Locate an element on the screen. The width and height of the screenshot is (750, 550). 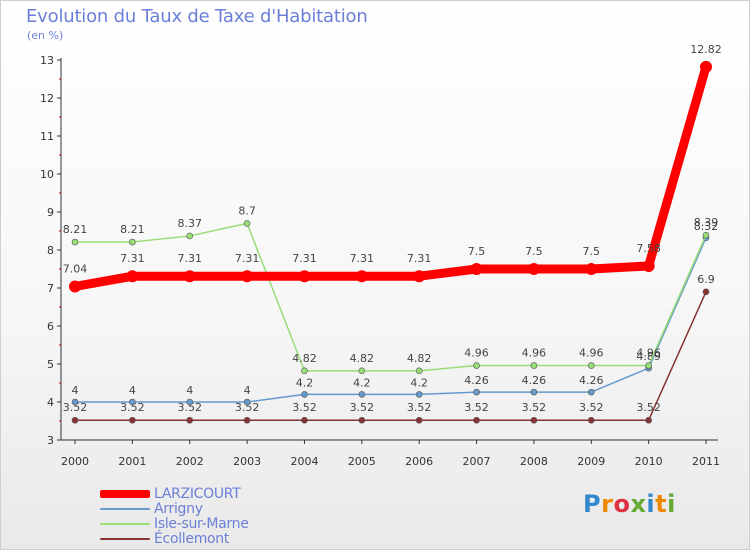
x-tick-label: 2010 is located at coordinates (649, 461).